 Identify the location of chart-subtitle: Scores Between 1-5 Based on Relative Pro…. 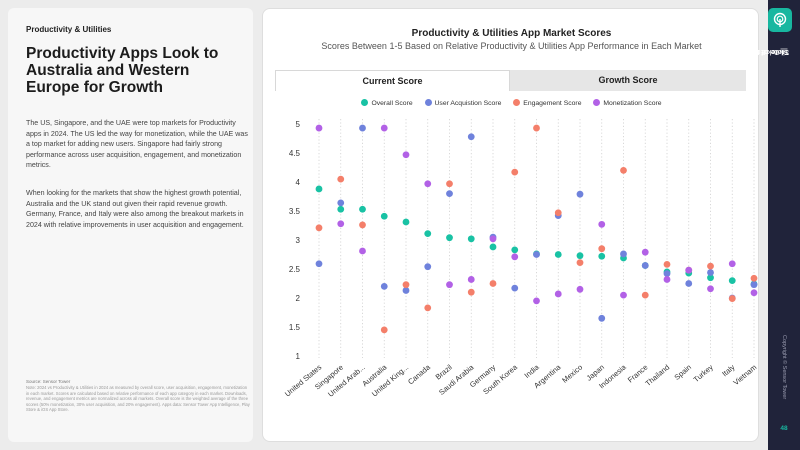
(511, 46).